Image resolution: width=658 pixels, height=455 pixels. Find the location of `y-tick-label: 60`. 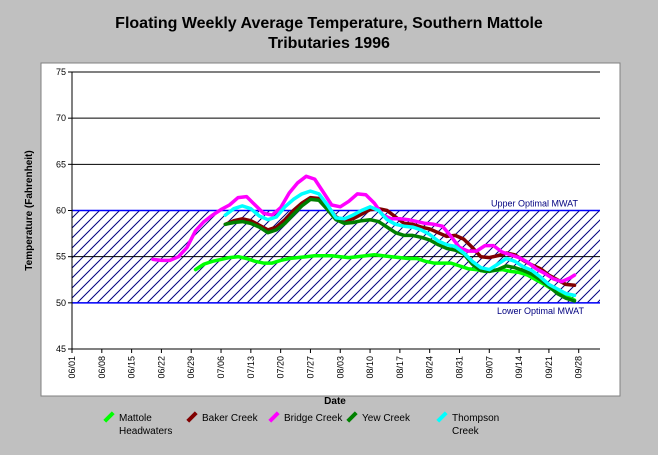

y-tick-label: 60 is located at coordinates (61, 211).